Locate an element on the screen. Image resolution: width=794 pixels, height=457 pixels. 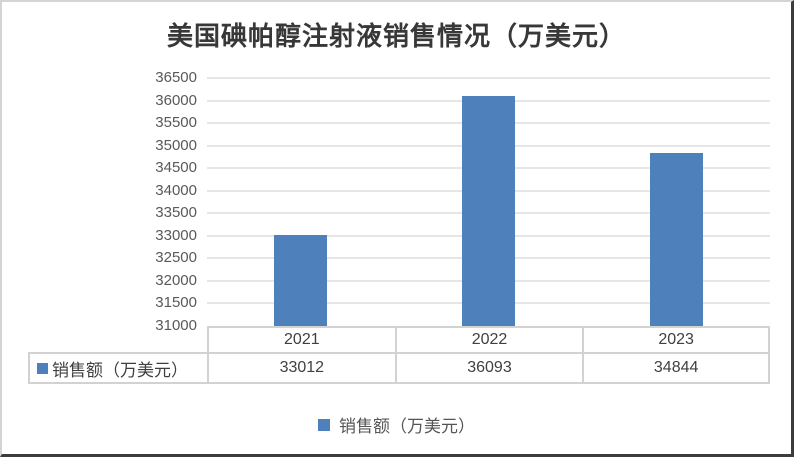
table-row-header-label: 销售额（万美元） is located at coordinates (120, 370).